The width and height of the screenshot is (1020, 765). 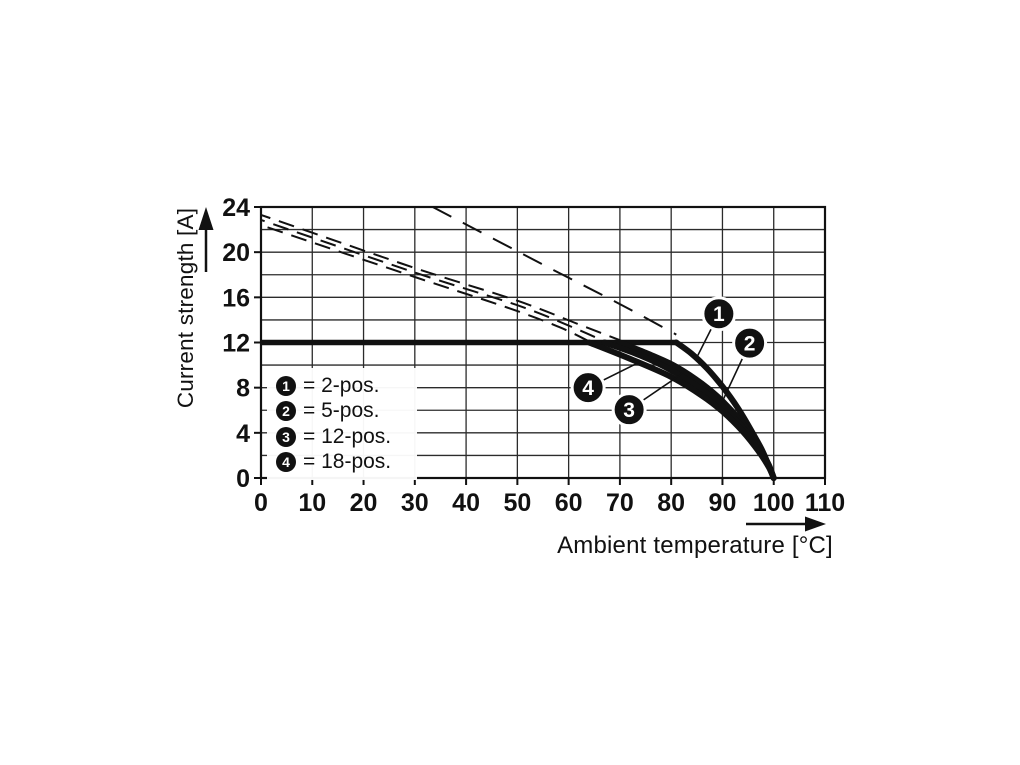 I want to click on x-tick-label: 70, so click(x=620, y=503).